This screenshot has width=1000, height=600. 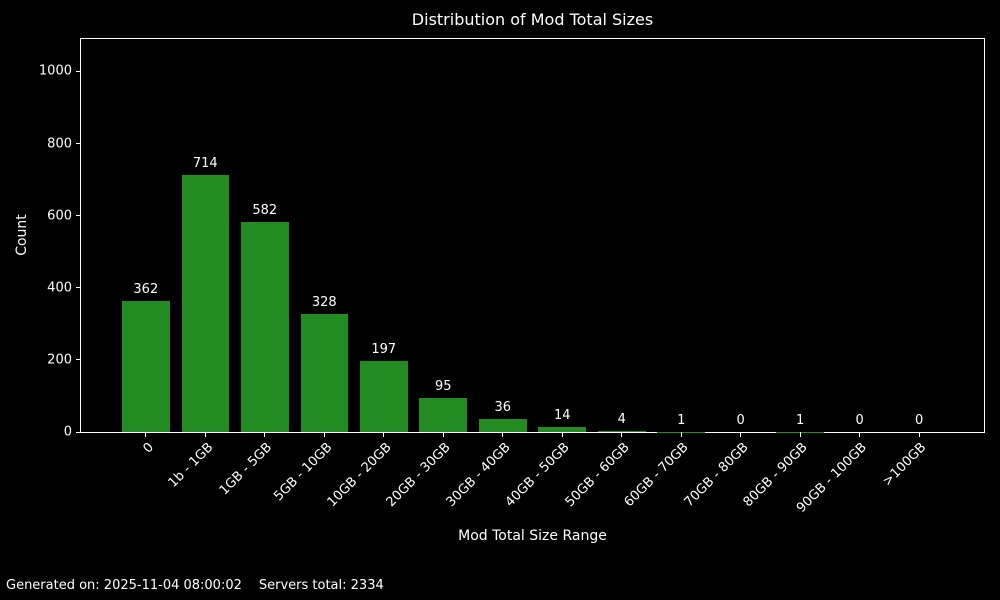 What do you see at coordinates (532, 536) in the screenshot?
I see `x-axis-label: Mod Total Size Range` at bounding box center [532, 536].